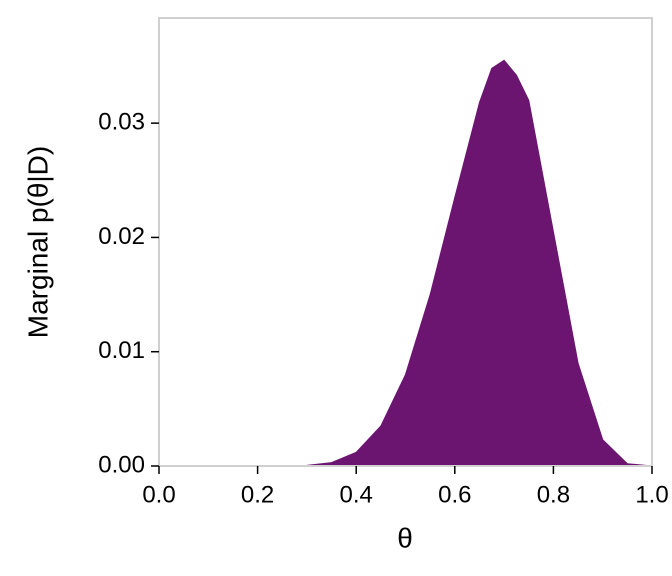 This screenshot has height=576, width=672. What do you see at coordinates (405, 537) in the screenshot?
I see `x-axis-label: θ` at bounding box center [405, 537].